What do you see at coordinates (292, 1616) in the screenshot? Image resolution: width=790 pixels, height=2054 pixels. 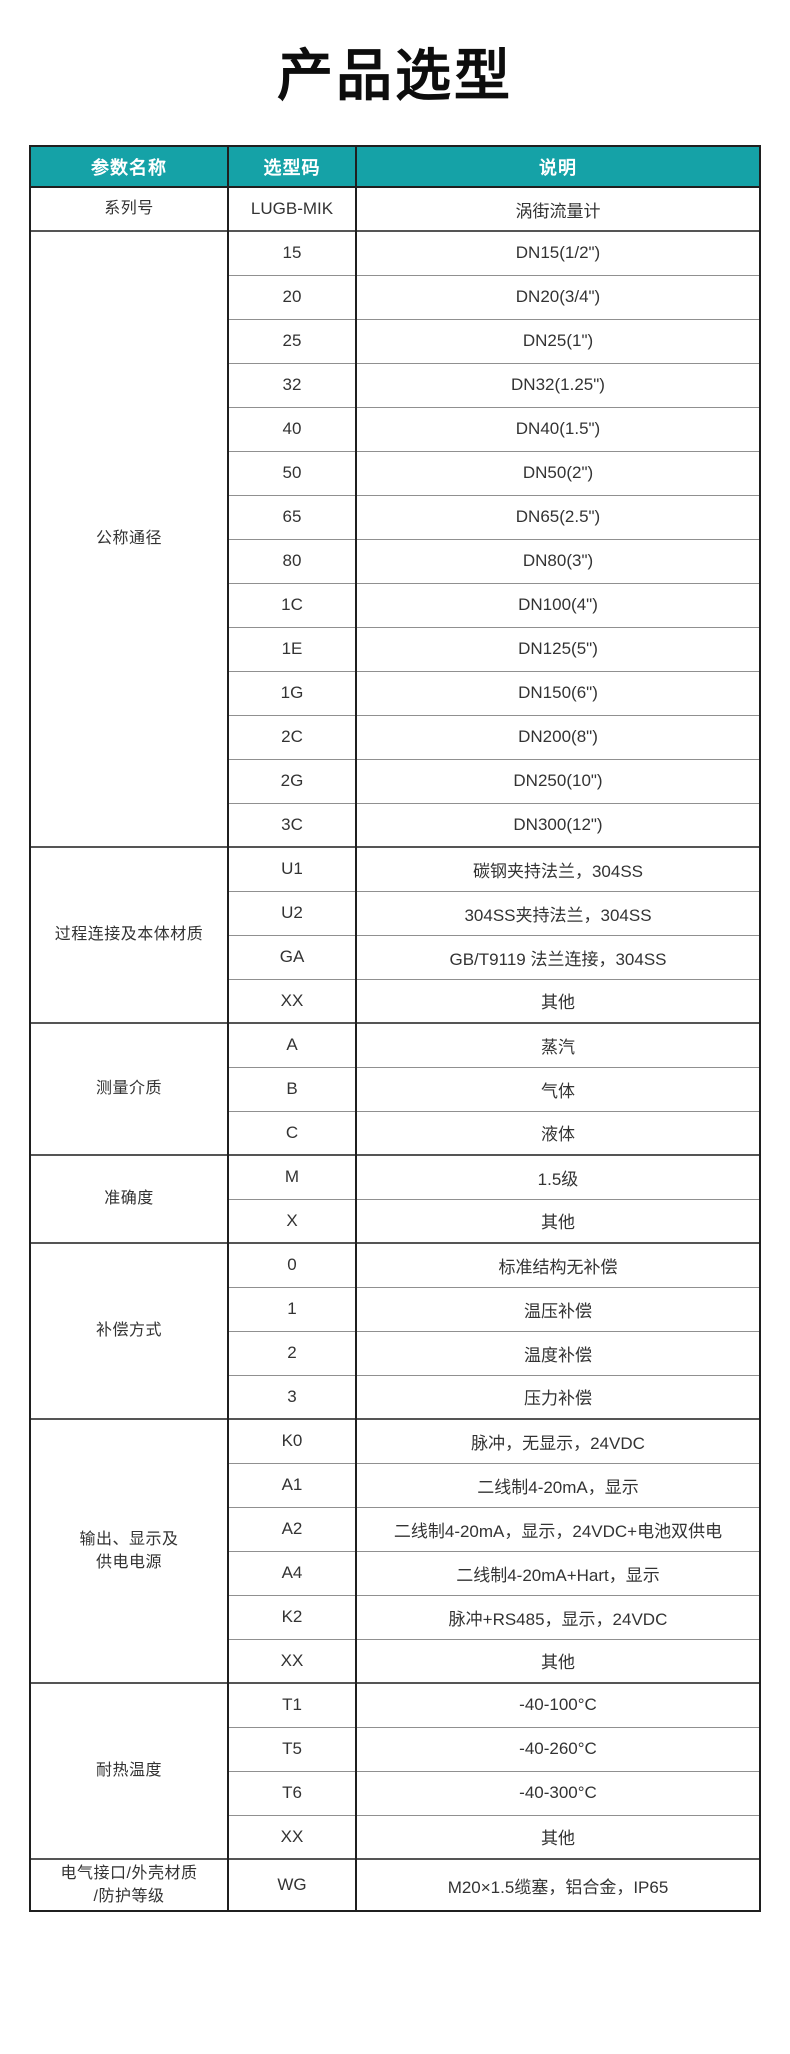 I see `selection-code-cell: K2` at bounding box center [292, 1616].